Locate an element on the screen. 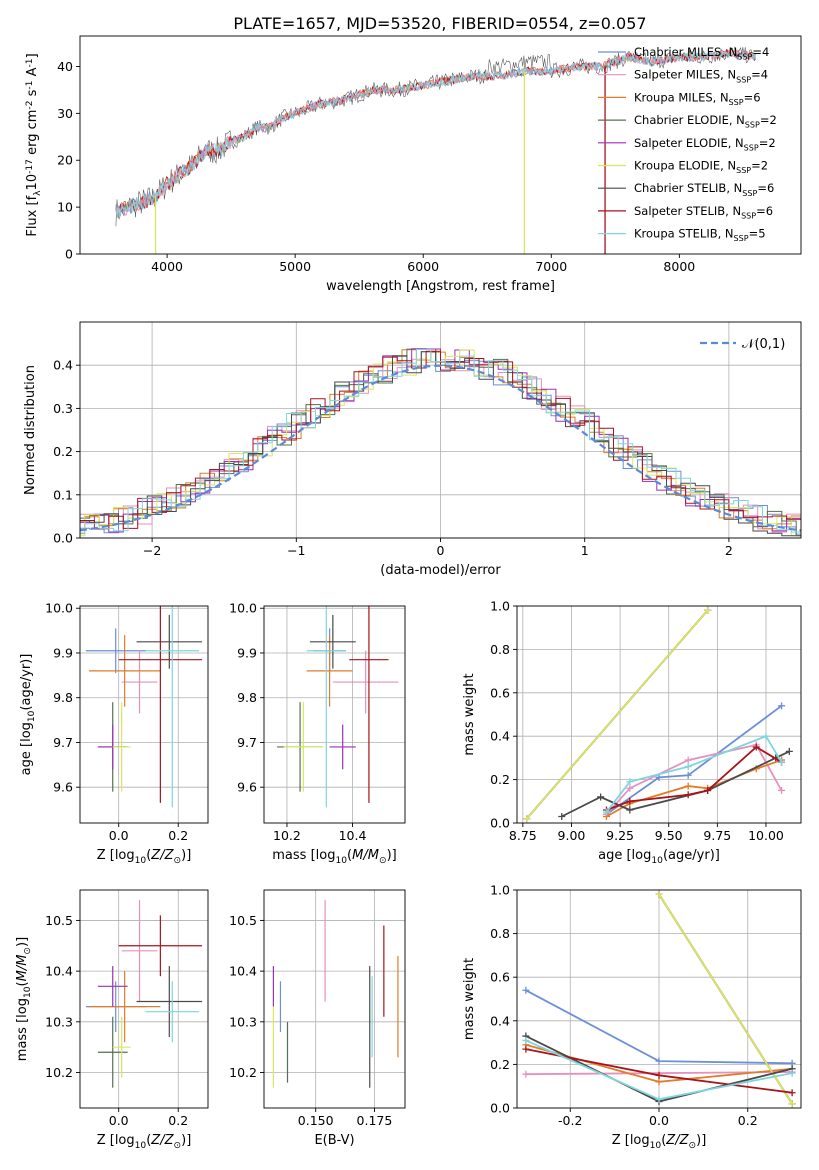  x-tick-label: 7000 is located at coordinates (551, 266).